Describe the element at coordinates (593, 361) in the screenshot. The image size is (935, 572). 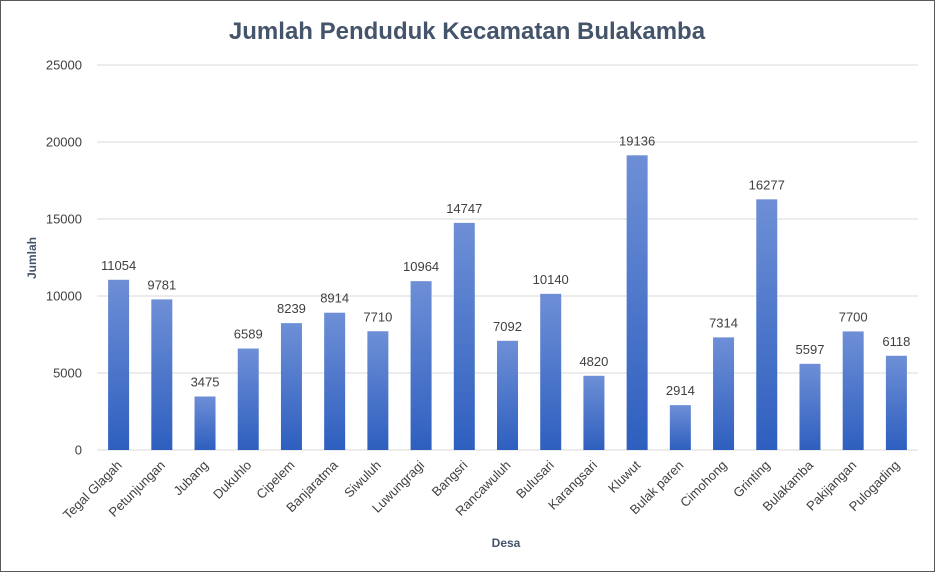
I see `data-label: 4820` at that location.